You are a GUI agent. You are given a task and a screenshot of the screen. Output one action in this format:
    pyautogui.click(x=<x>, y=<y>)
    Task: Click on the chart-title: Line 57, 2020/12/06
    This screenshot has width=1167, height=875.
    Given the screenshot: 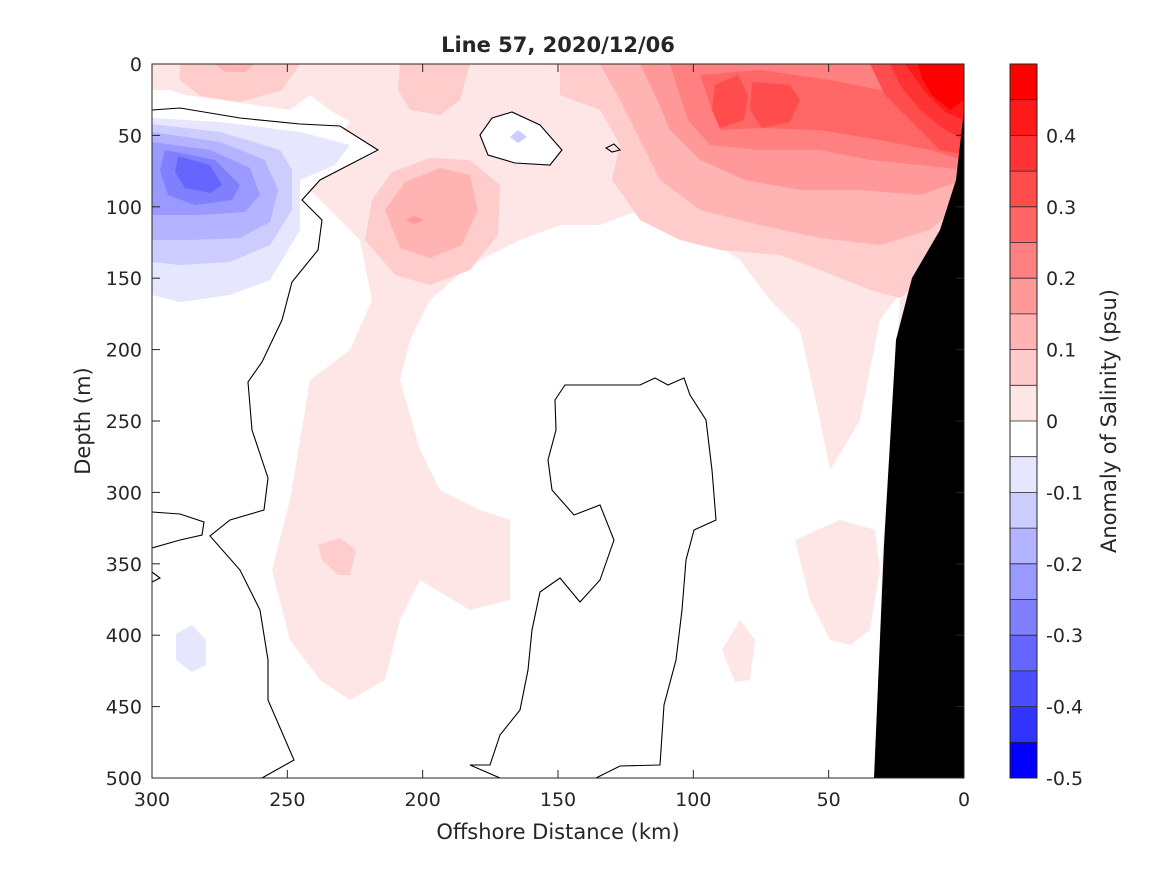 What is the action you would take?
    pyautogui.click(x=558, y=45)
    